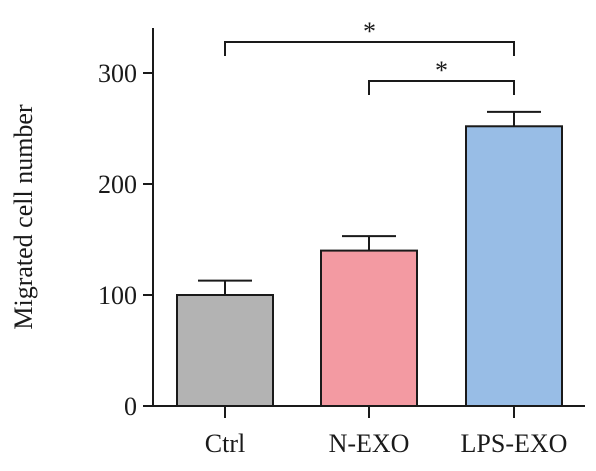  I want to click on x-tick-label: N-EXO, so click(369, 443).